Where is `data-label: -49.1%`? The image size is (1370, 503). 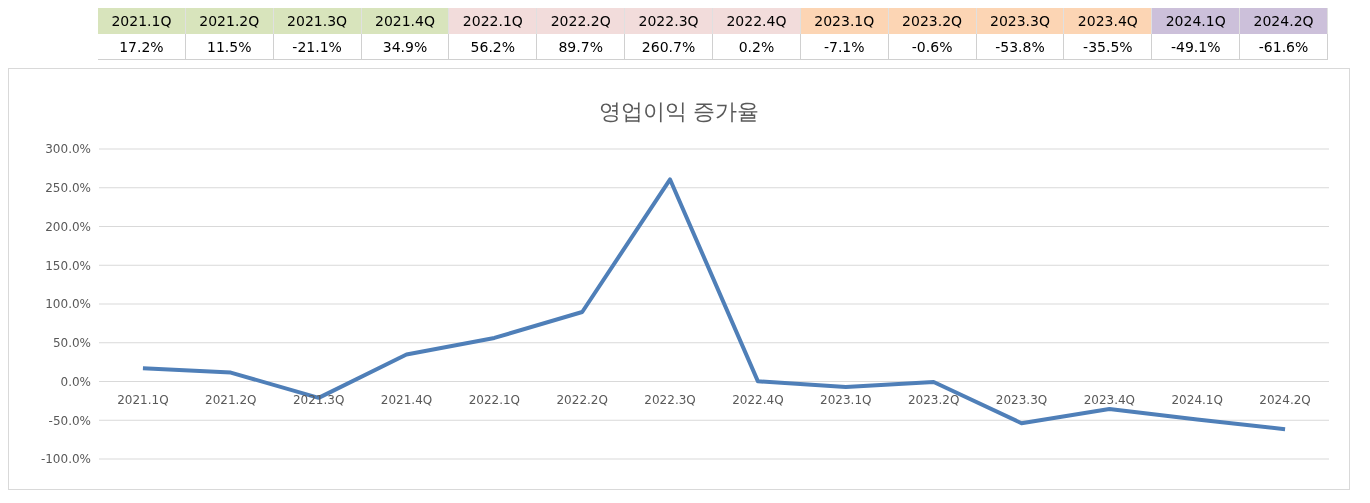
data-label: -49.1% is located at coordinates (1196, 47).